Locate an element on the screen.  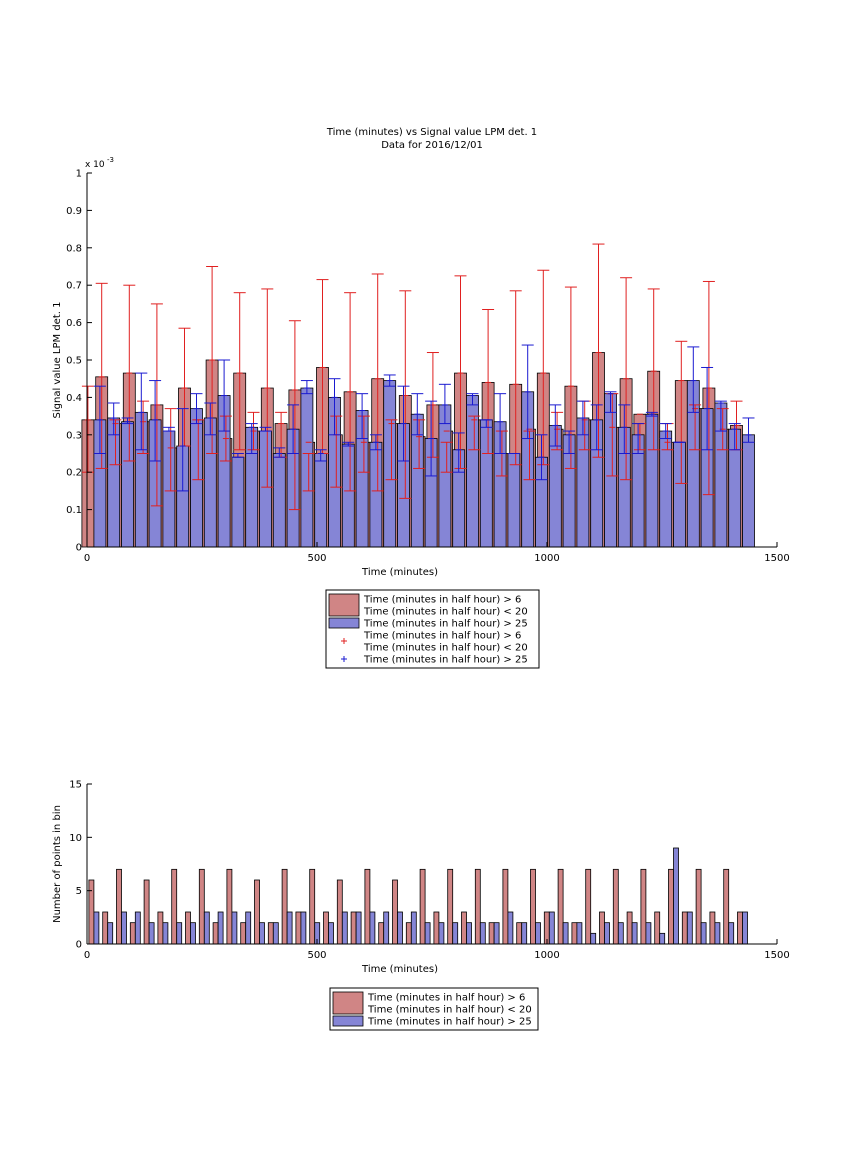
legend-swatch is located at coordinates (348, 1003).